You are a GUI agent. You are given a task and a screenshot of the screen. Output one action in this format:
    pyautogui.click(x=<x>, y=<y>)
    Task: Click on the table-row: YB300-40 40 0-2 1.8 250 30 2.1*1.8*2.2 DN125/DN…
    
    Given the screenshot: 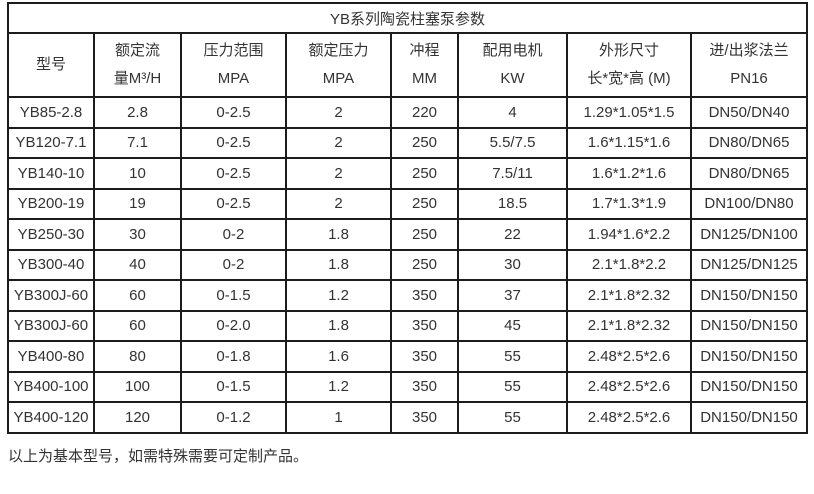 What is the action you would take?
    pyautogui.click(x=408, y=264)
    